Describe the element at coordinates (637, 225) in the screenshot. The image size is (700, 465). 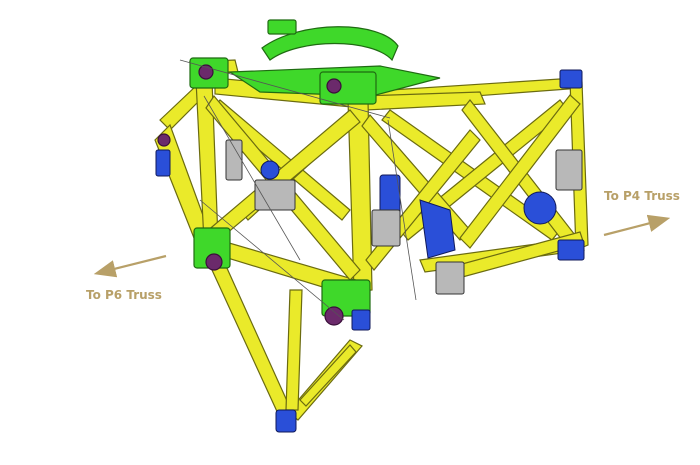
I see `p4-direction-arrow` at that location.